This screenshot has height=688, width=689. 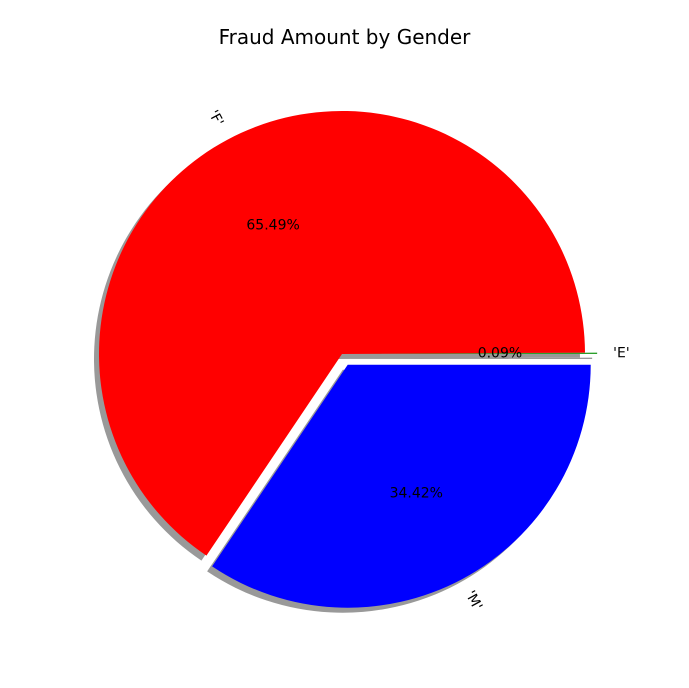 What do you see at coordinates (272, 226) in the screenshot?
I see `slice-percent-f: 65.49%` at bounding box center [272, 226].